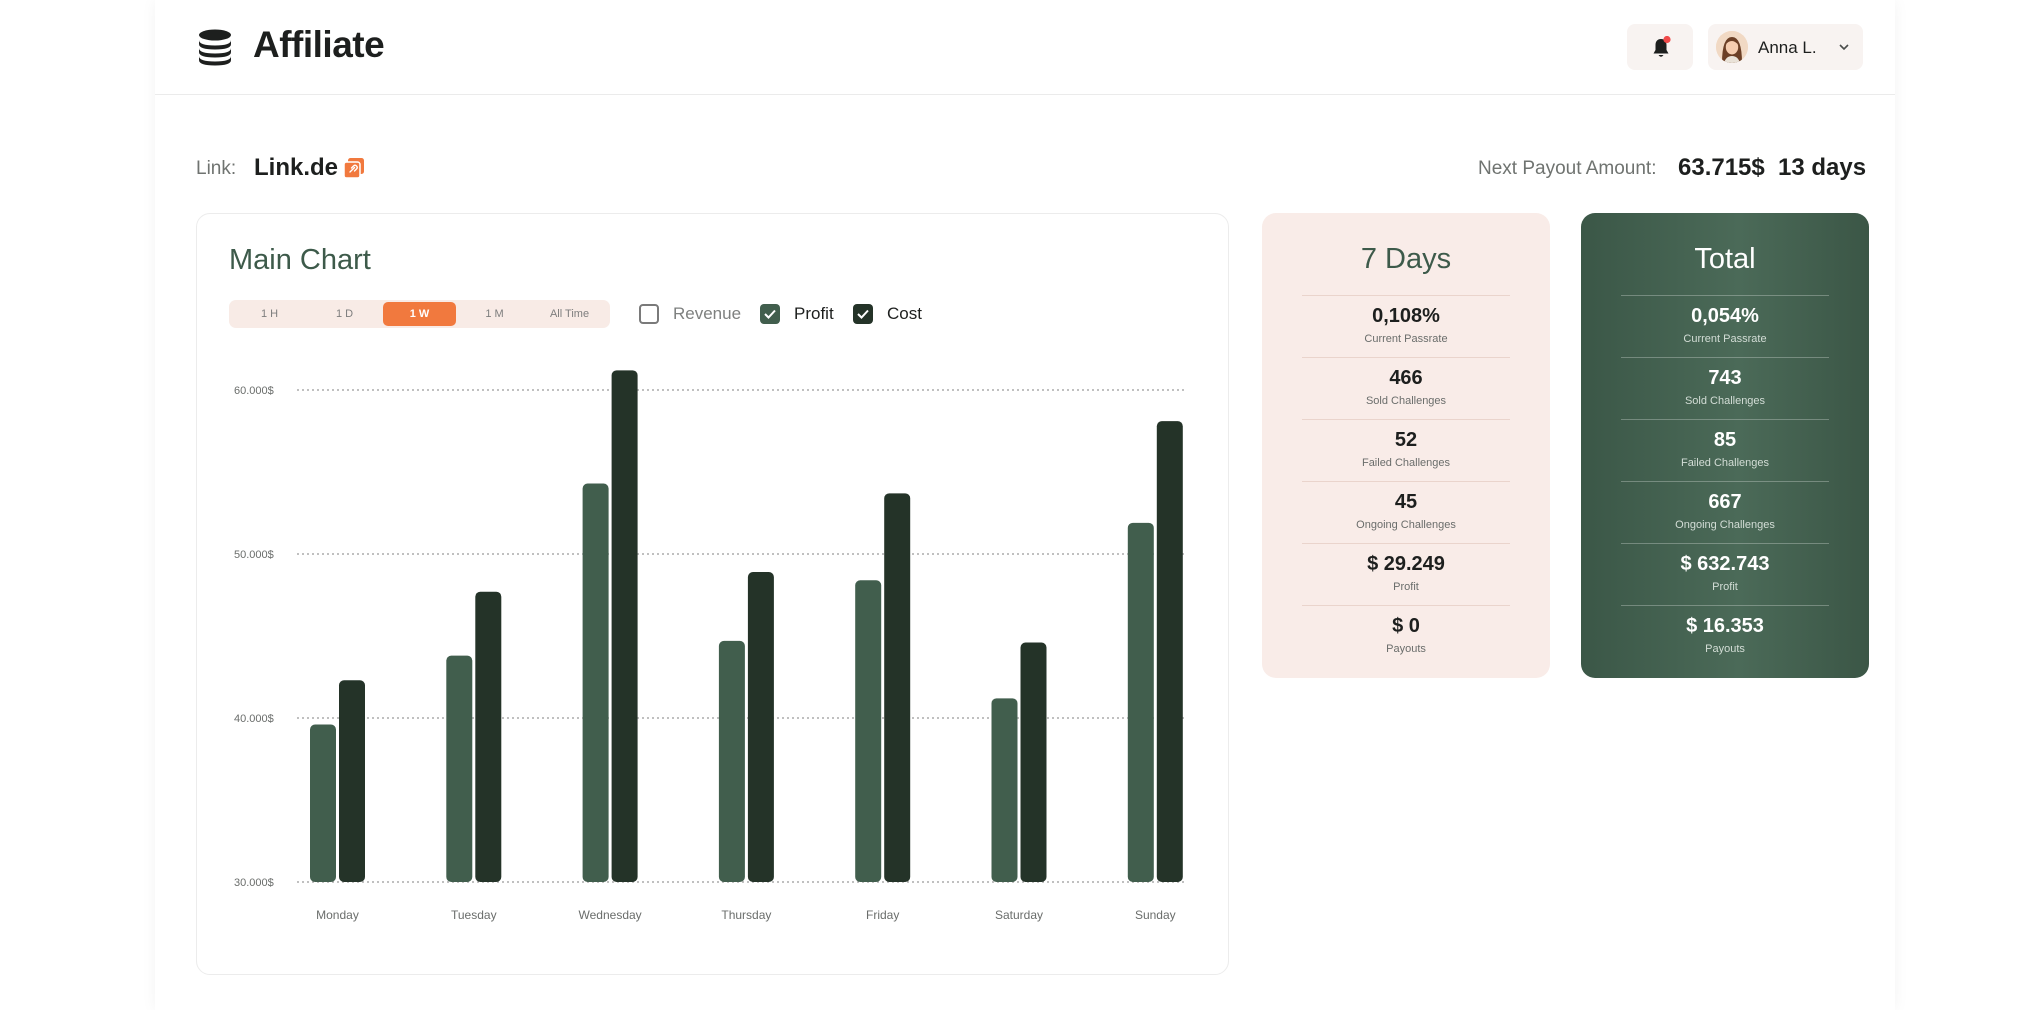  I want to click on legend-profit-label: Profit, so click(814, 313).